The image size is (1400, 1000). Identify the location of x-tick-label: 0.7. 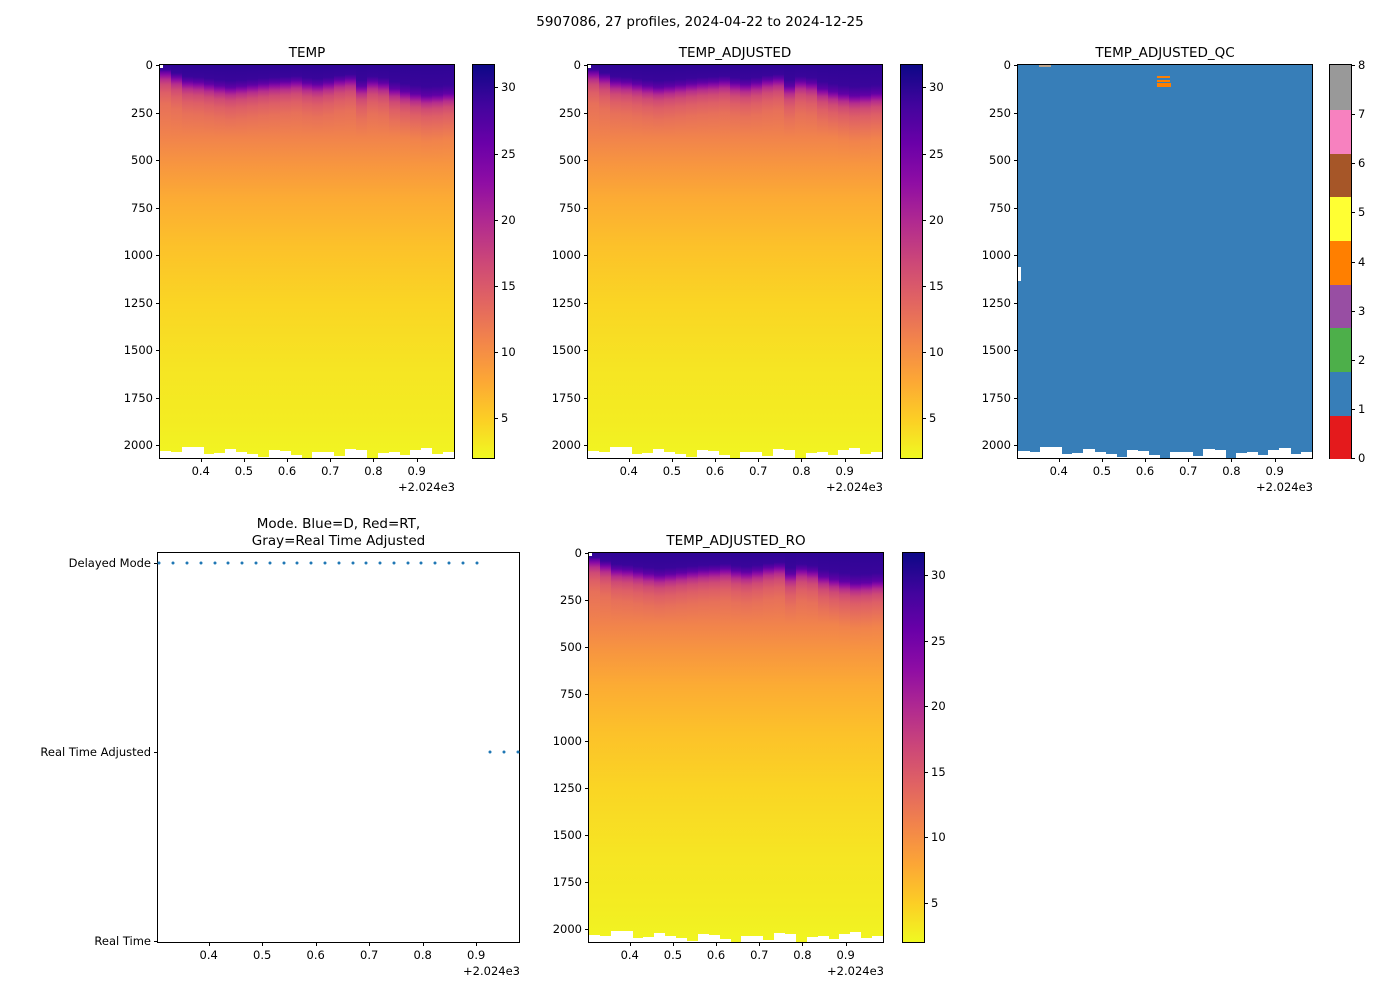
(1188, 471).